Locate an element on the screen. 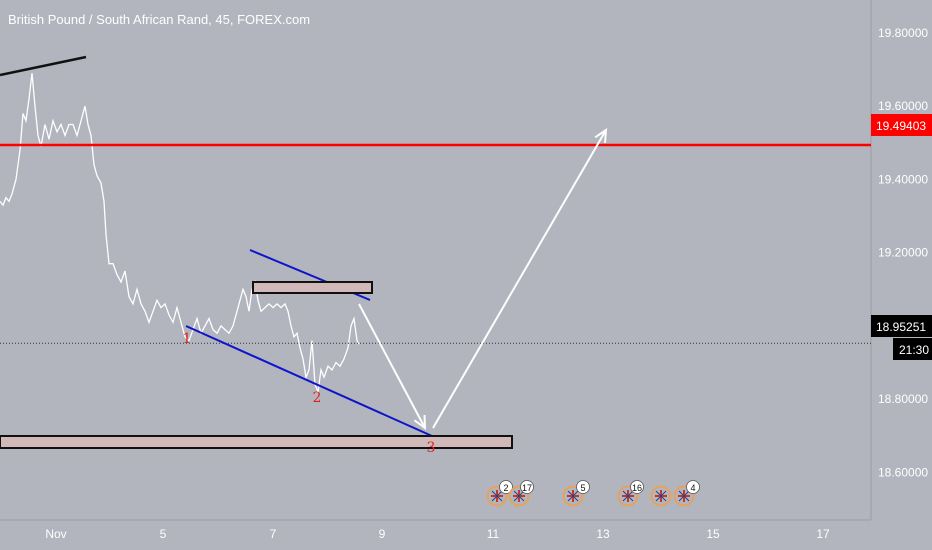 This screenshot has height=550, width=932. event-flag-icon: 2 is located at coordinates (499, 493).